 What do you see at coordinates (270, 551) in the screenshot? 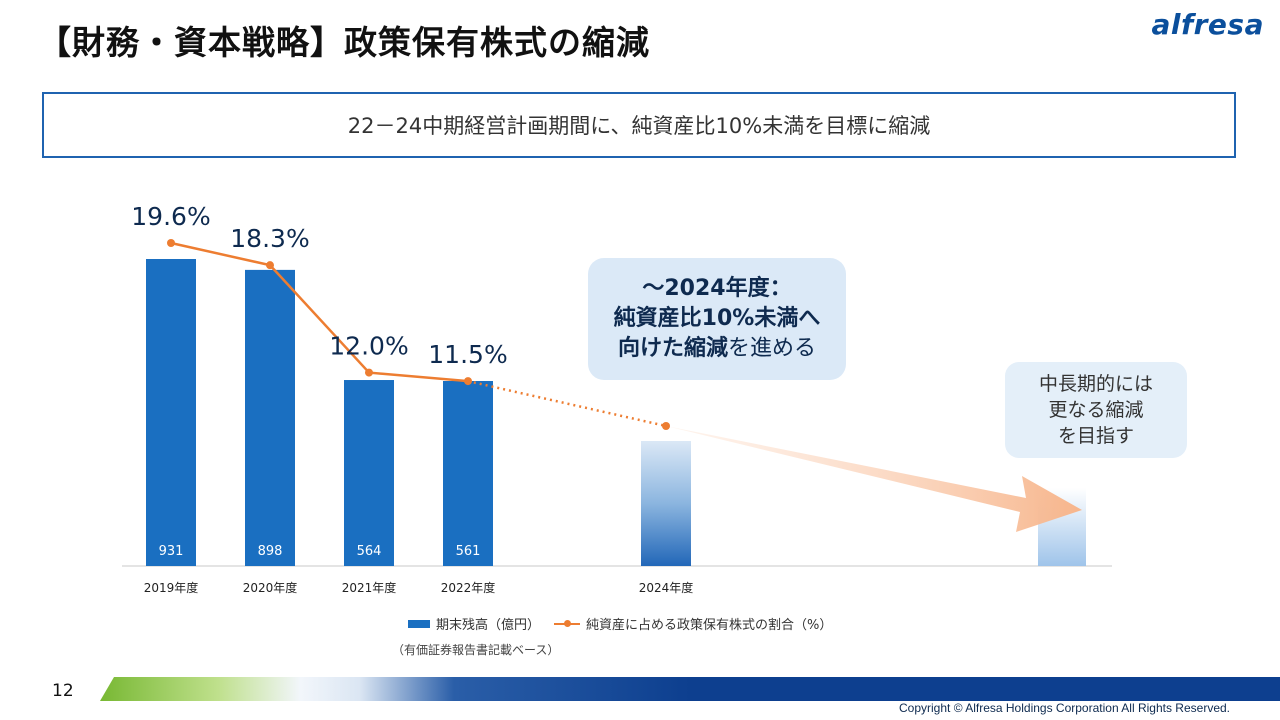
I see `bar-value-label-1: 898` at bounding box center [270, 551].